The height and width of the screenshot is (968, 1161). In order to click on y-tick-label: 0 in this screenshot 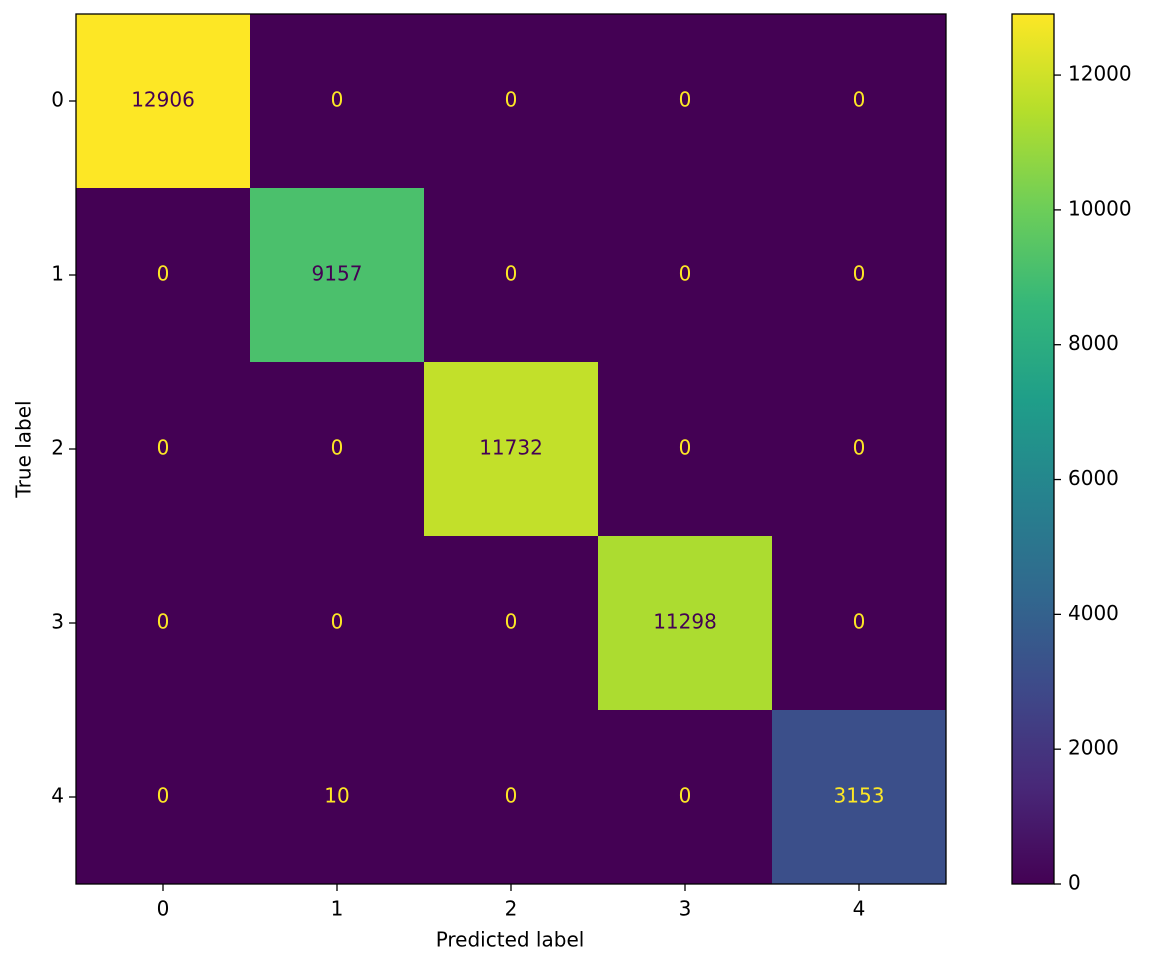, I will do `click(57, 100)`.